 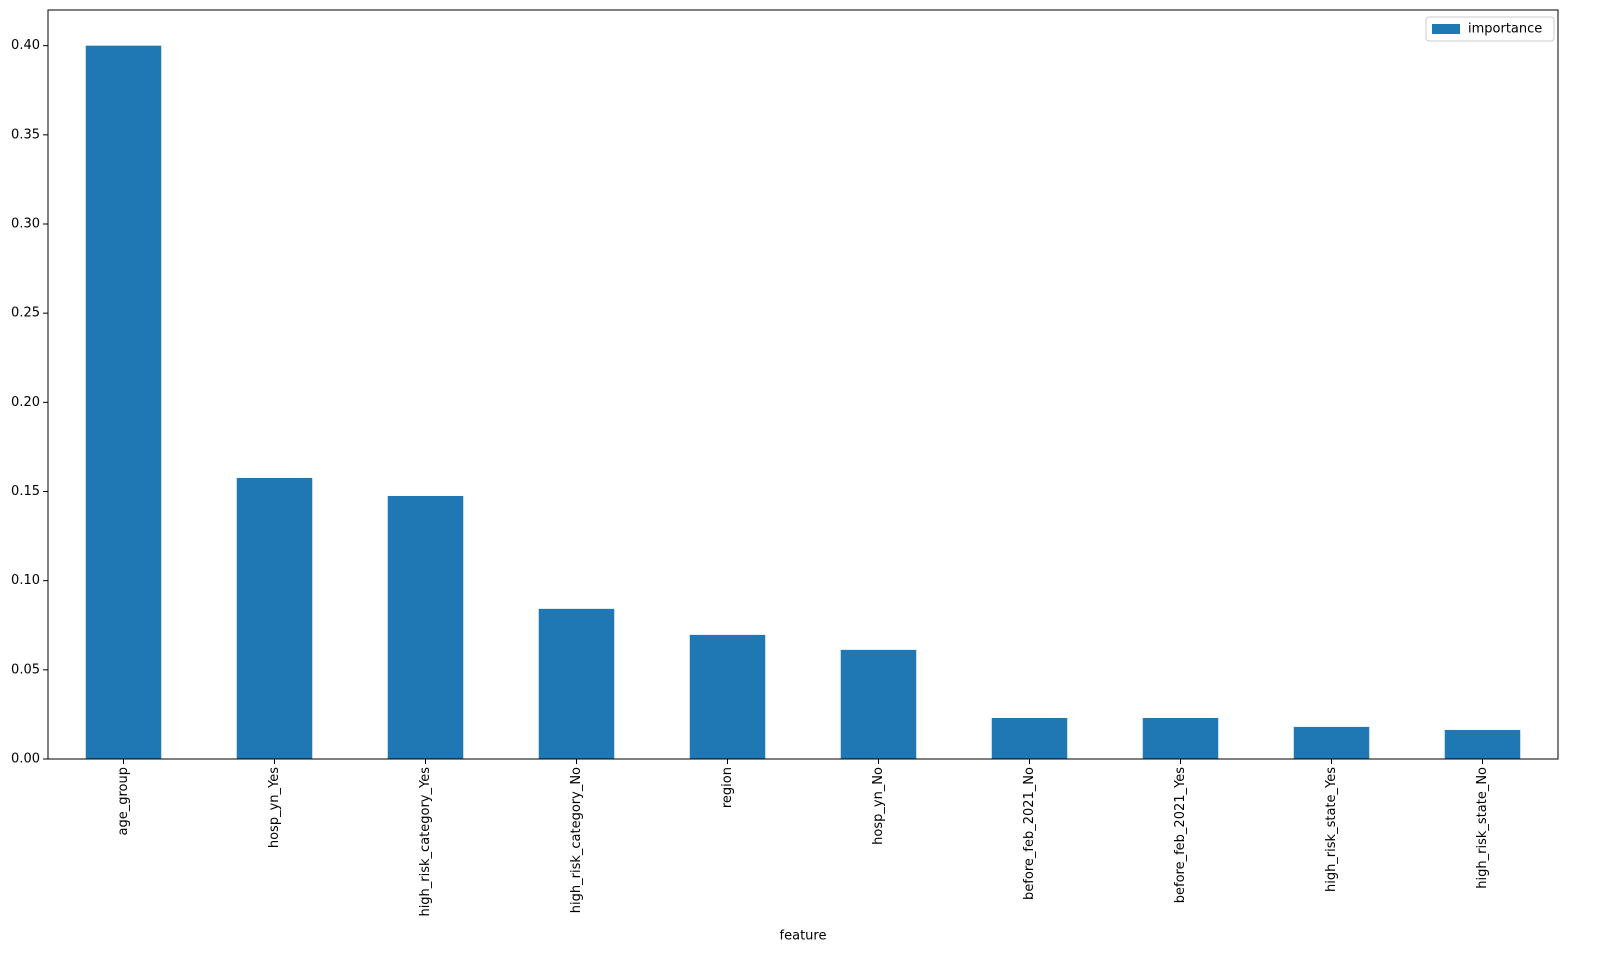 I want to click on x-tick-label: before_feb_2021_No, so click(x=1029, y=833).